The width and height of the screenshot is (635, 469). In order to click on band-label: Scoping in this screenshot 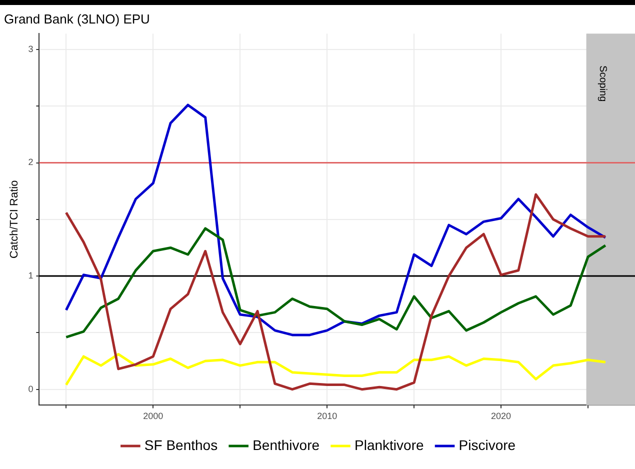, I will do `click(602, 84)`.